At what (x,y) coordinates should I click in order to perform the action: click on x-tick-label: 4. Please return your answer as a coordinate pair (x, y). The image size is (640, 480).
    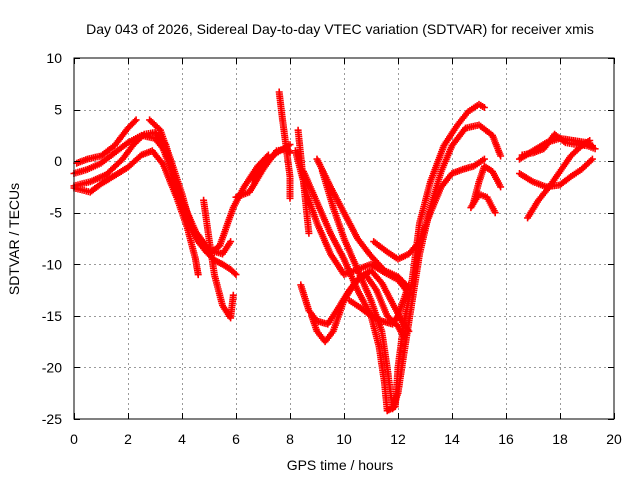
    Looking at the image, I should click on (182, 439).